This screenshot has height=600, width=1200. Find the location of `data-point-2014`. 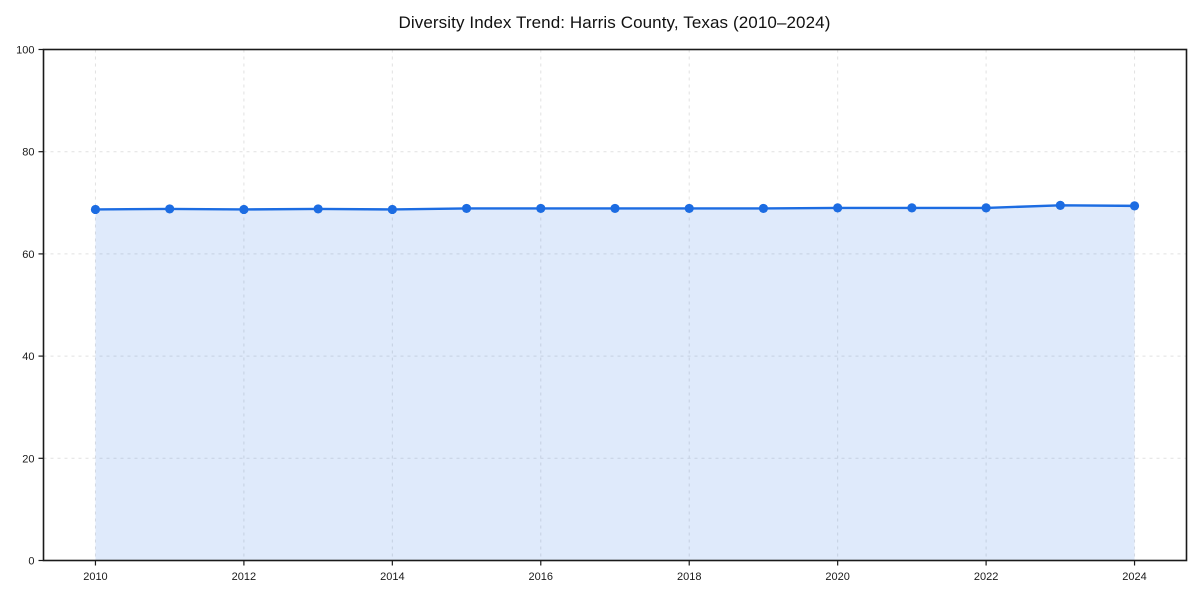

data-point-2014 is located at coordinates (392, 209).